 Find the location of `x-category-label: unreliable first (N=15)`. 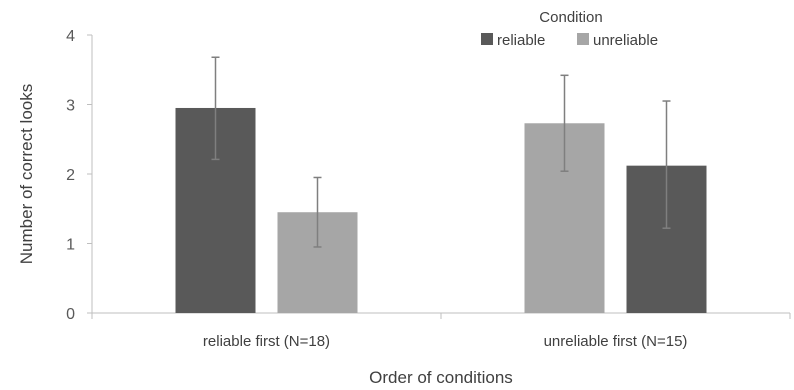

x-category-label: unreliable first (N=15) is located at coordinates (616, 341).